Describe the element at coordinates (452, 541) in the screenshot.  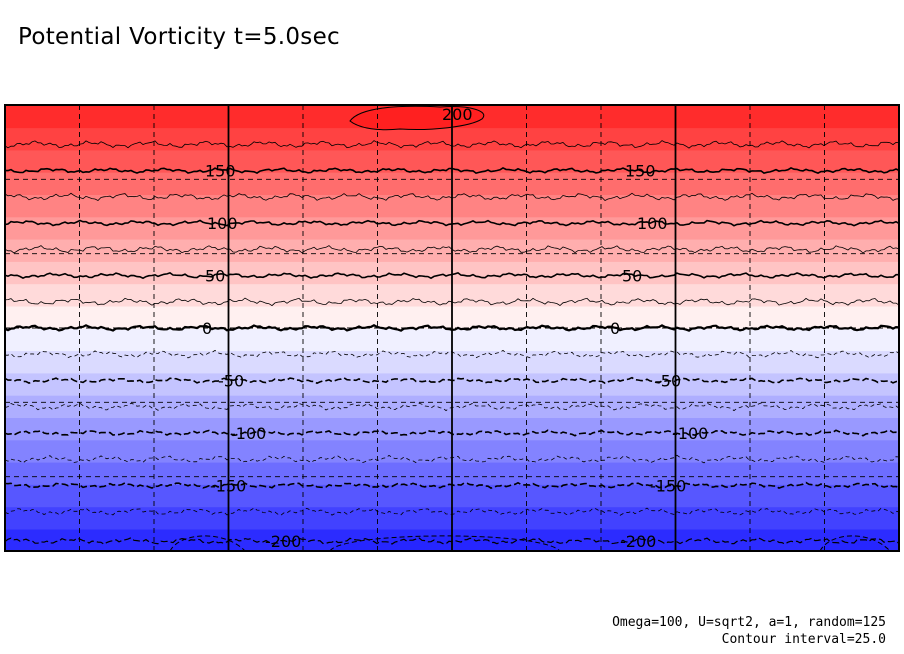
I see `contour-line-minus200` at that location.